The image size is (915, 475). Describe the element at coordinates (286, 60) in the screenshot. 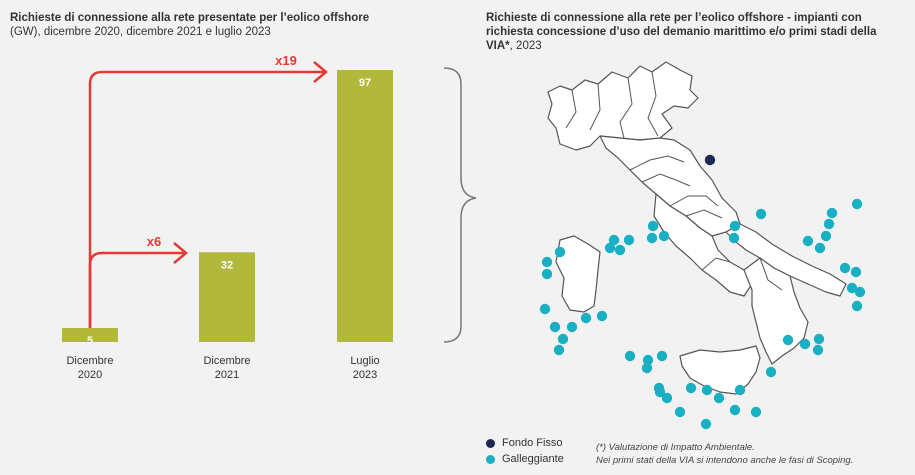

I see `growth-label-1: x19` at that location.